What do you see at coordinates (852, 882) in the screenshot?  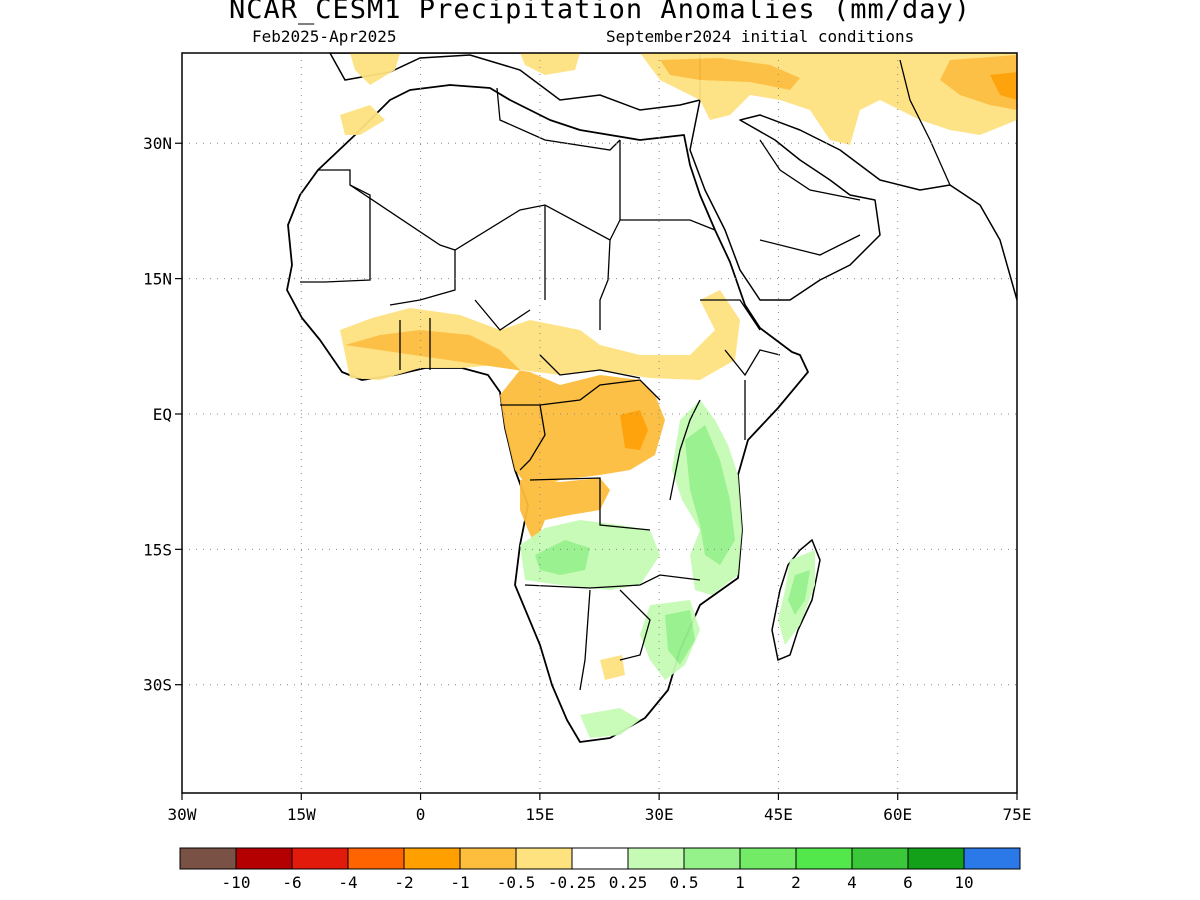 I see `colorbar-label: 4` at bounding box center [852, 882].